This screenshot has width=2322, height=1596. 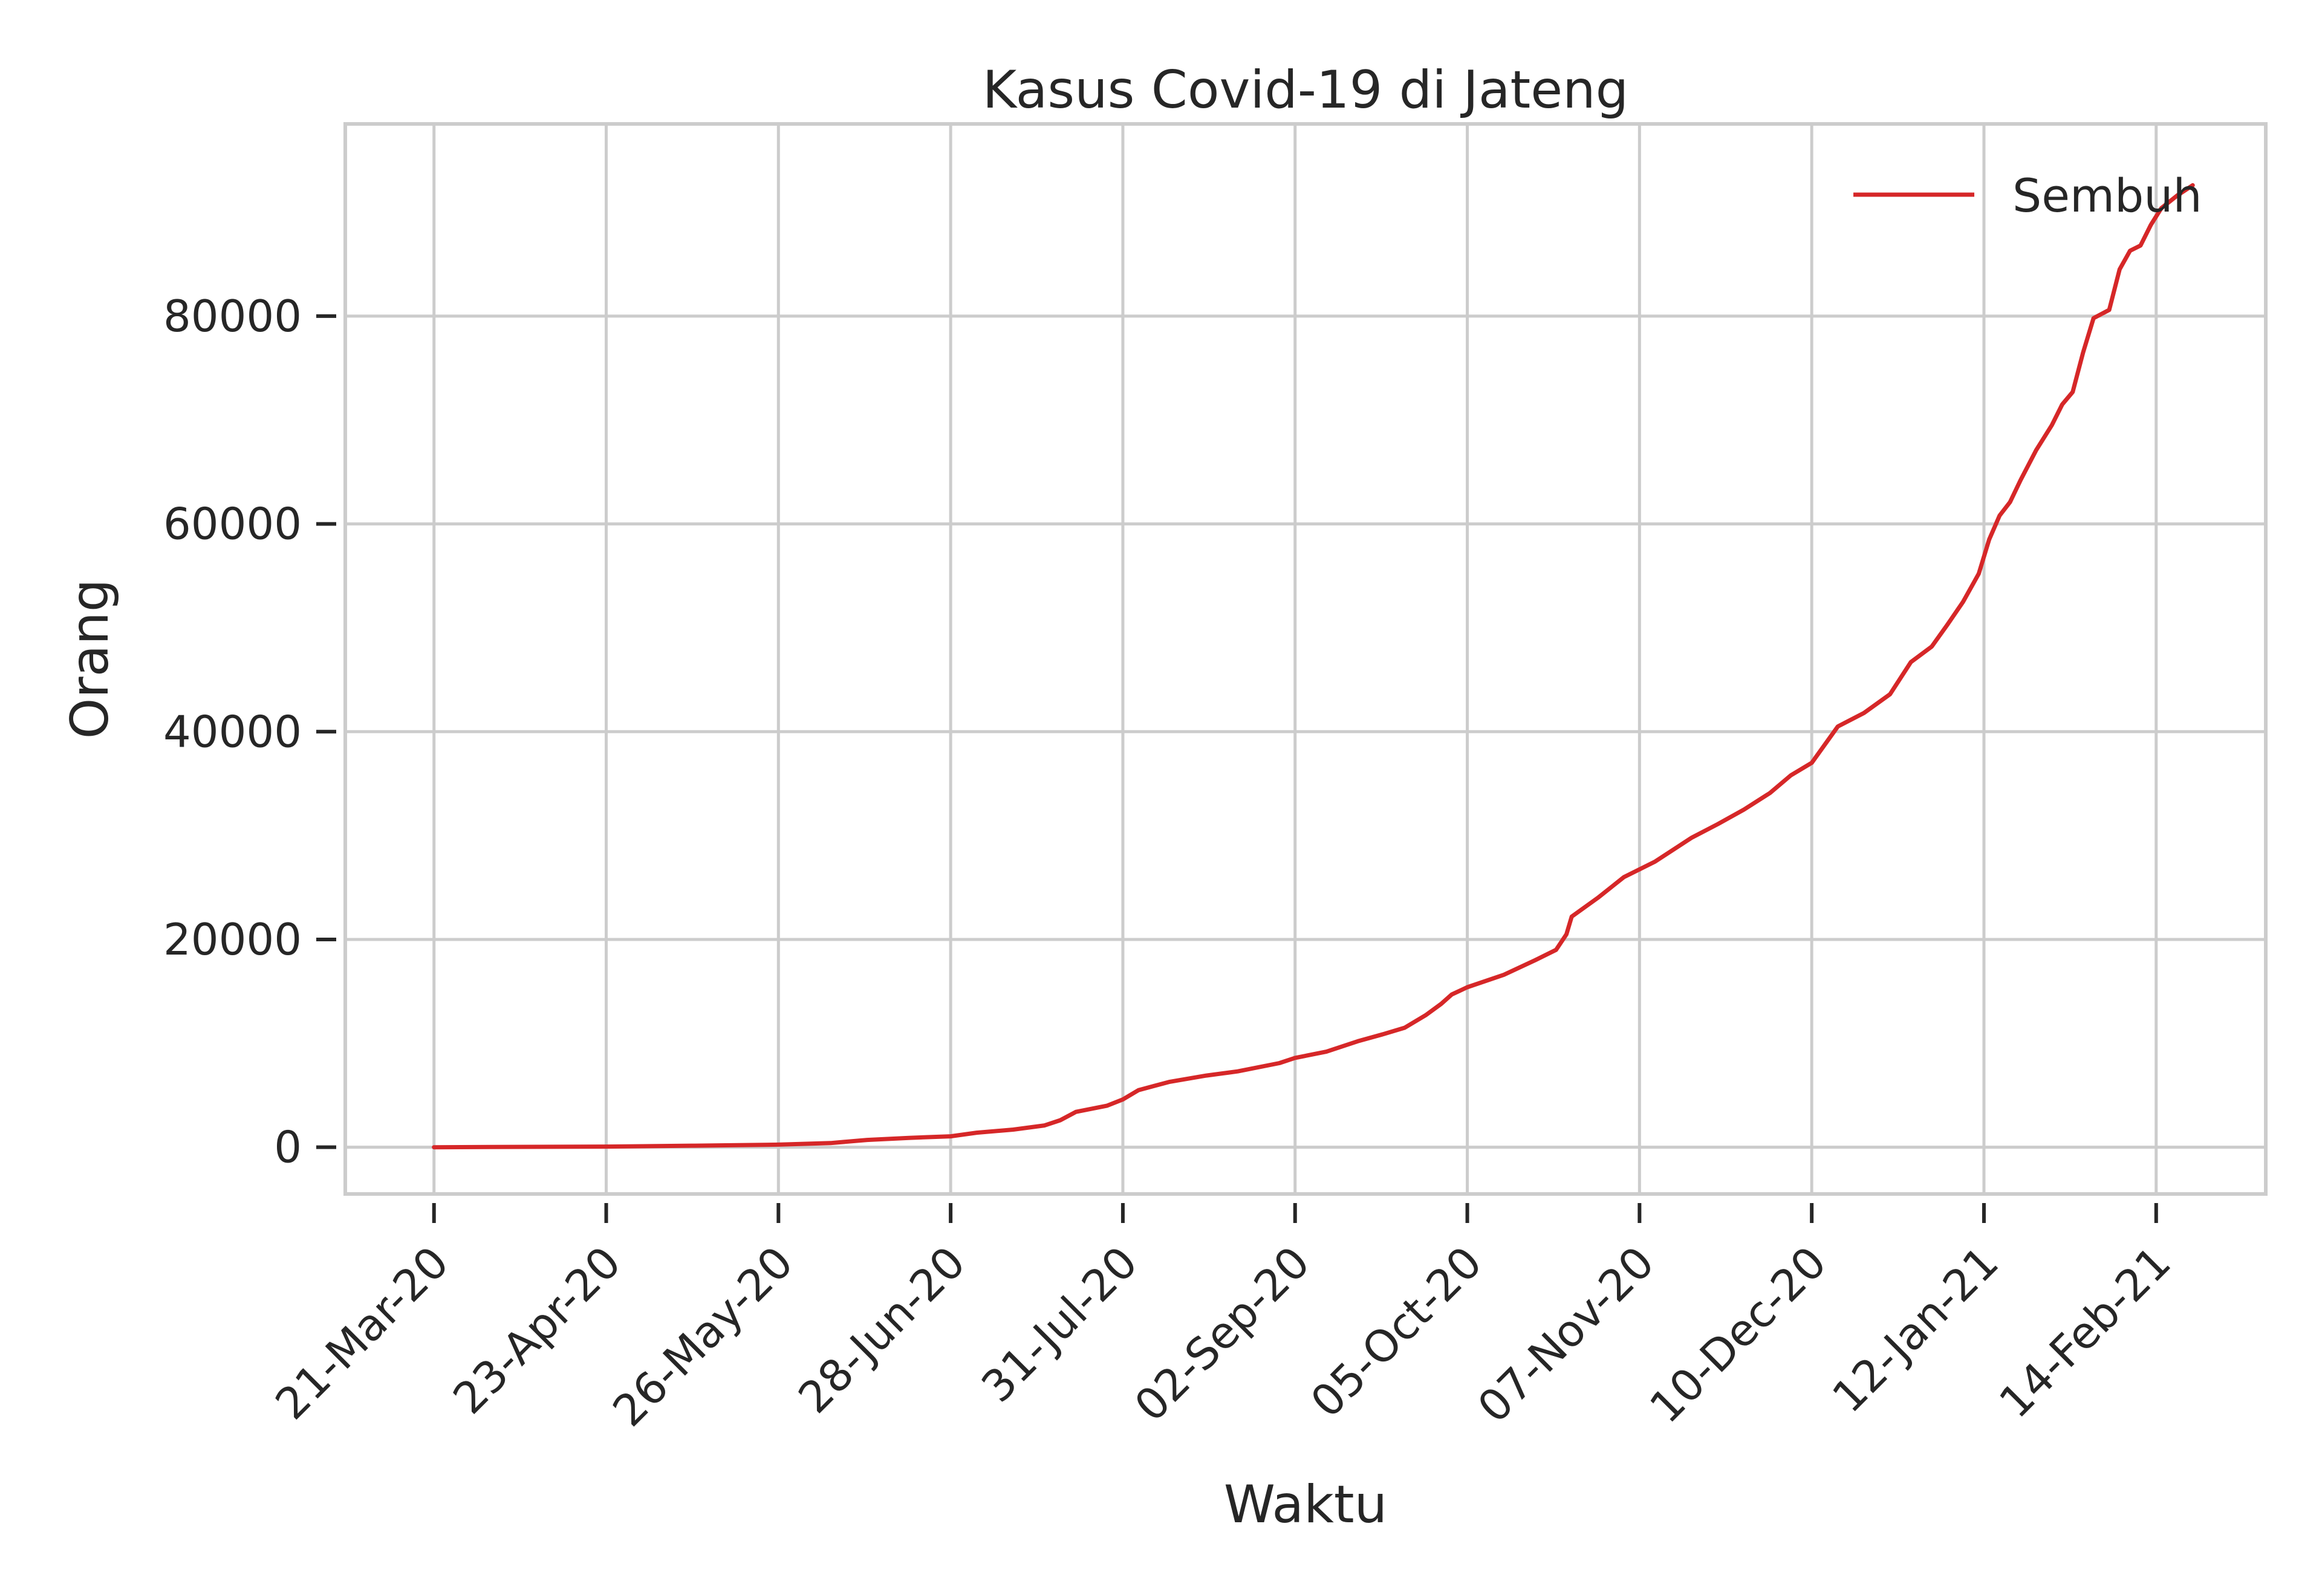 What do you see at coordinates (1222, 1334) in the screenshot?
I see `x-tick-label-5: 02-Sep-20` at bounding box center [1222, 1334].